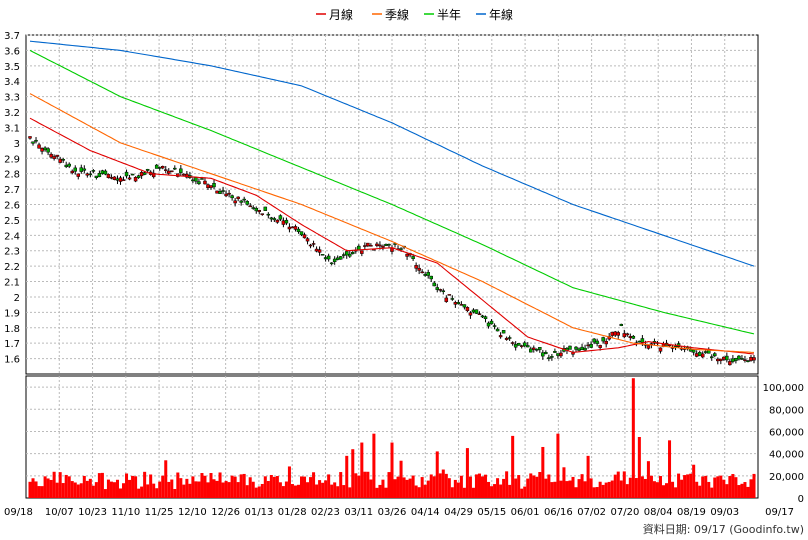 This screenshot has width=808, height=540. What do you see at coordinates (292, 512) in the screenshot?
I see `x-date-label: 01/28` at bounding box center [292, 512].